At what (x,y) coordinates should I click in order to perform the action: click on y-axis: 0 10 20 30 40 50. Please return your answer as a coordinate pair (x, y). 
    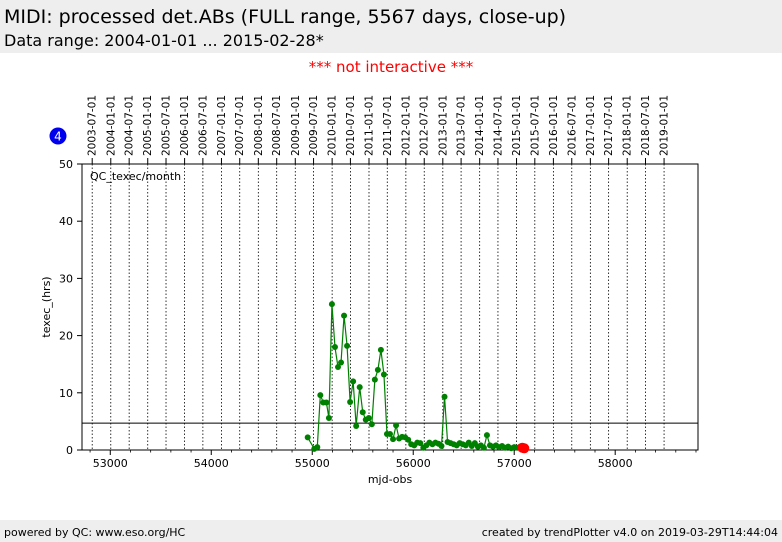
    Looking at the image, I should click on (70, 307).